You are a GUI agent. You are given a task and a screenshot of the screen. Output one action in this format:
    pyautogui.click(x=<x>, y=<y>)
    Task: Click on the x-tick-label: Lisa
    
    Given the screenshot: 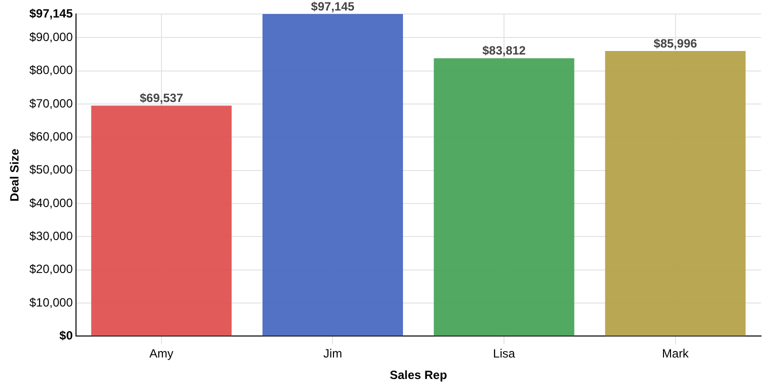 What is the action you would take?
    pyautogui.click(x=504, y=353)
    